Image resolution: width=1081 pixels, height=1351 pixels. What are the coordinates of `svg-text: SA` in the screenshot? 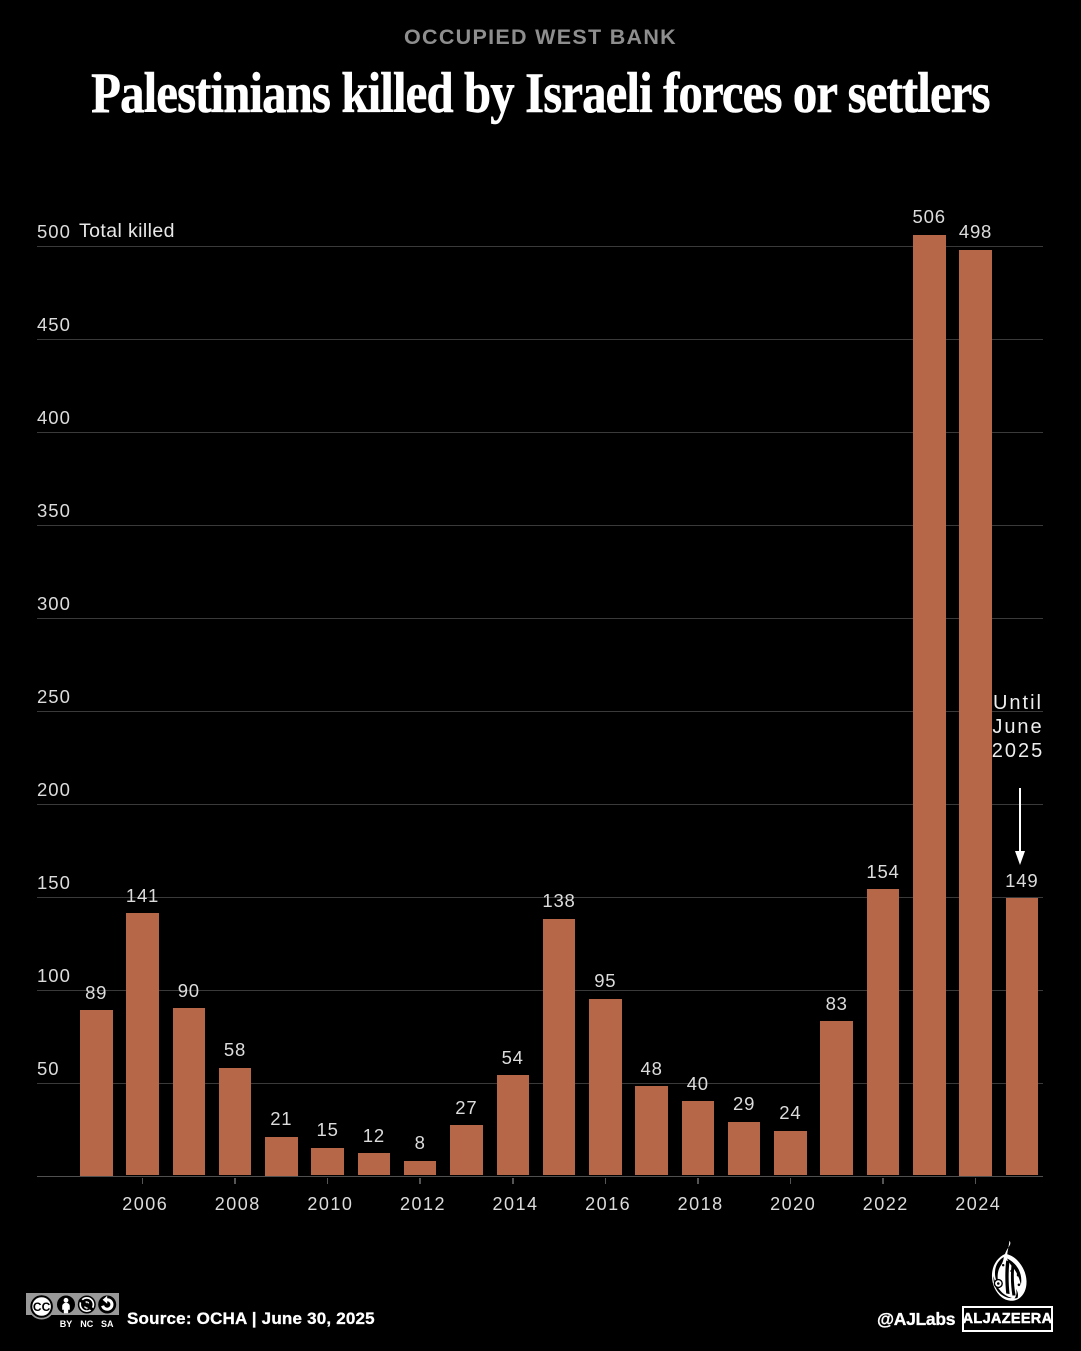 It's located at (107, 1324).